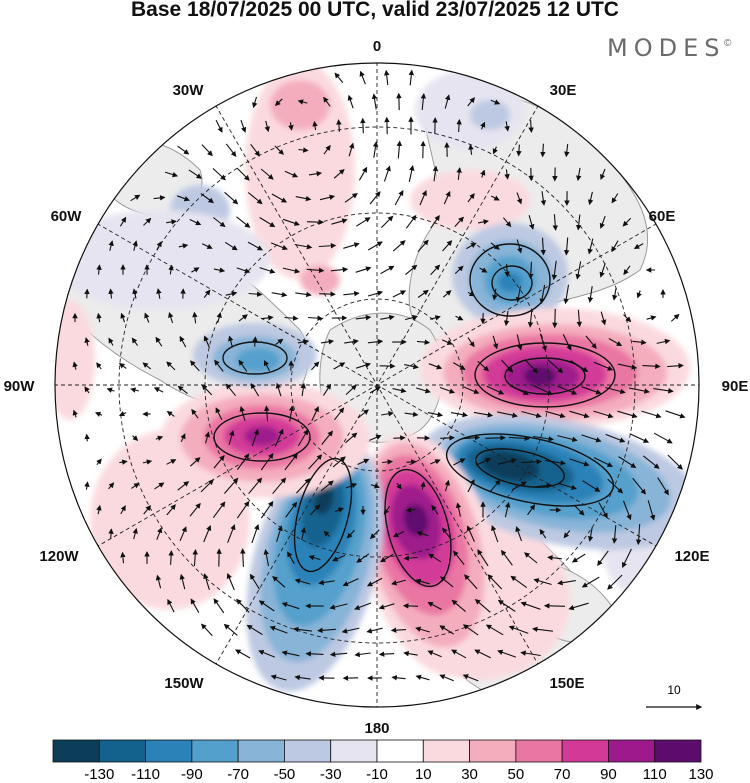 This screenshot has height=783, width=750. Describe the element at coordinates (563, 90) in the screenshot. I see `lon-label-30e: 30E` at that location.